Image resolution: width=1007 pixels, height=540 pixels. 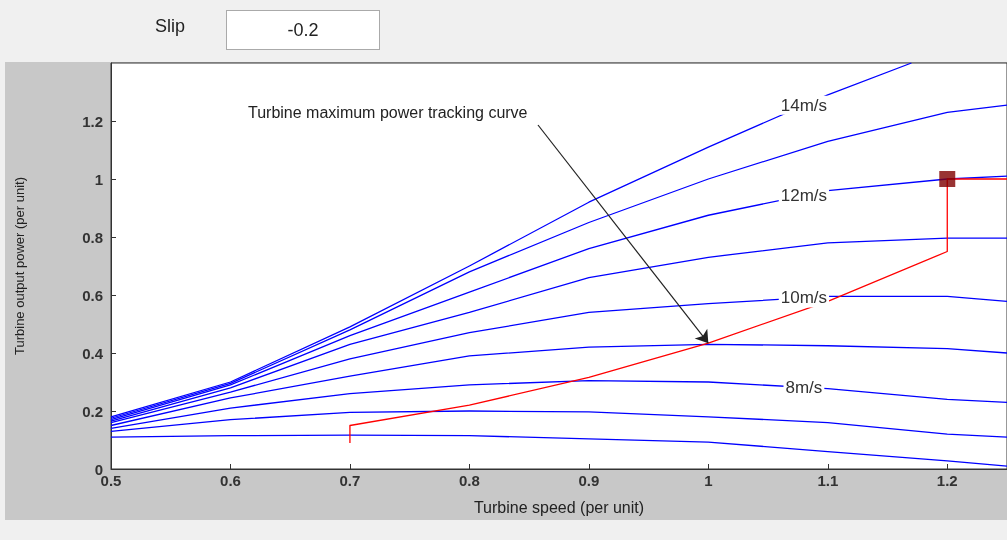 What do you see at coordinates (170, 26) in the screenshot?
I see `text: Slip` at bounding box center [170, 26].